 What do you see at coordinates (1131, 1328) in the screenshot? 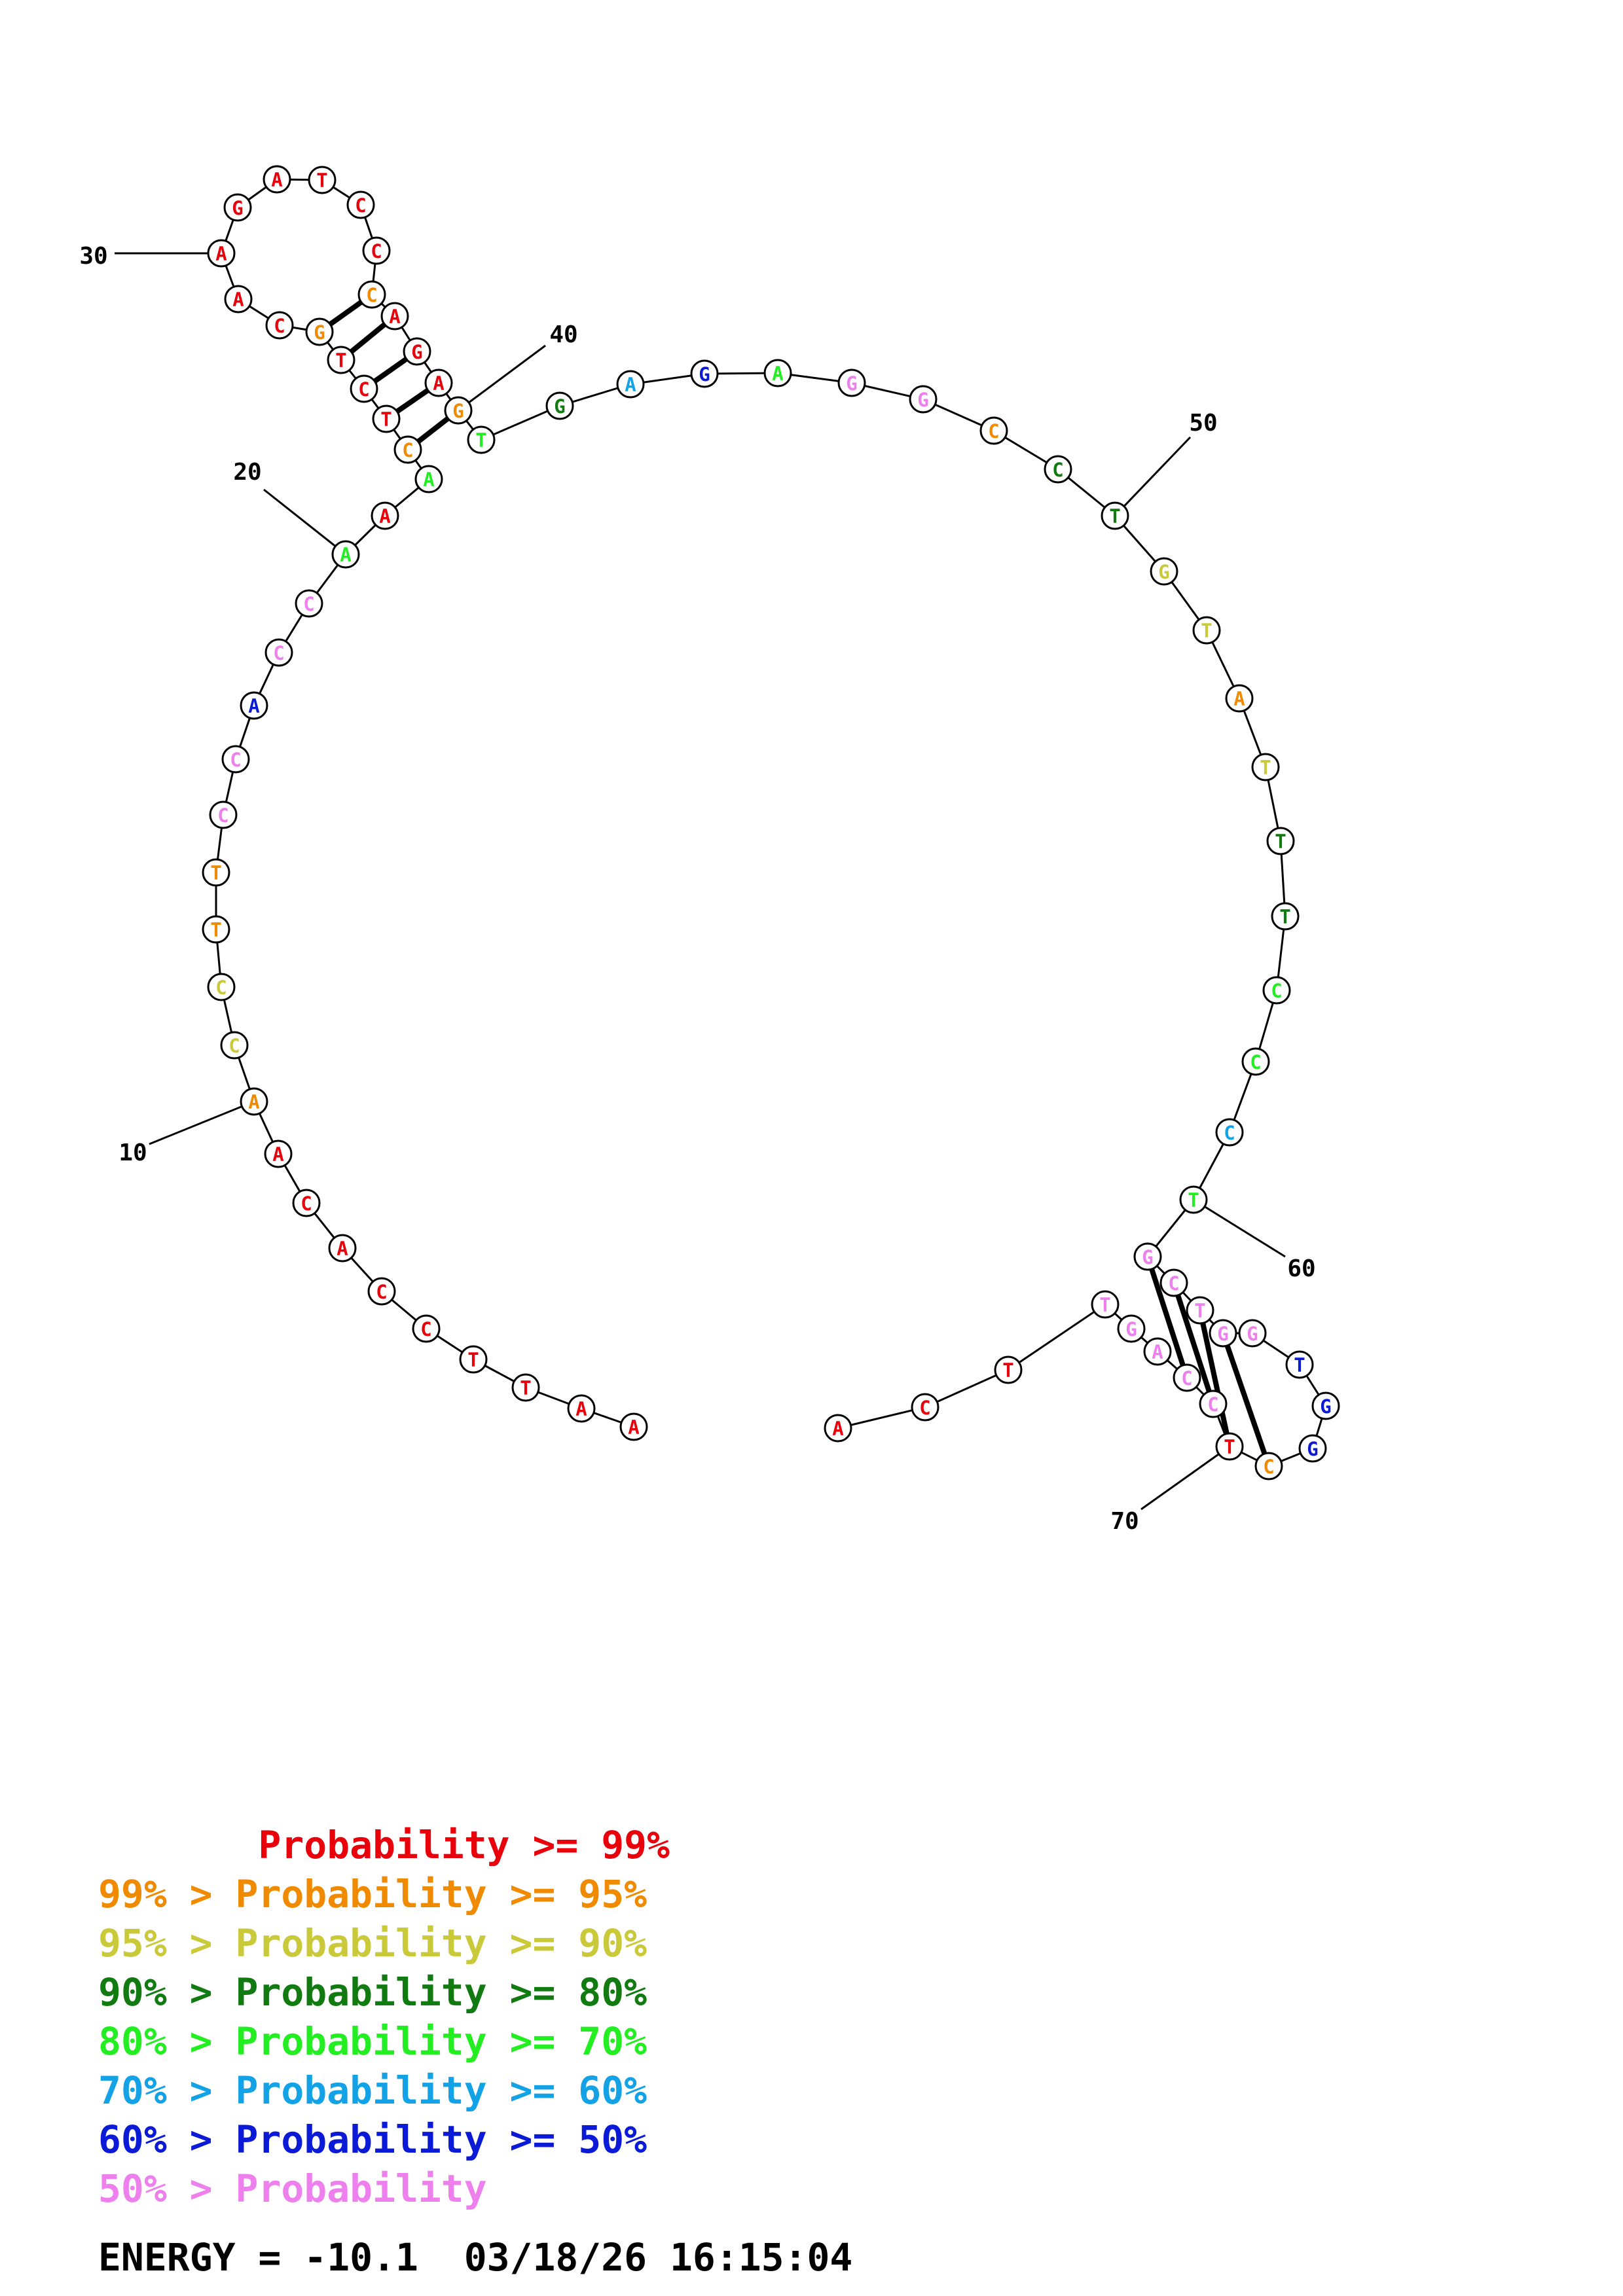
I see `nucleotide-74: G` at bounding box center [1131, 1328].